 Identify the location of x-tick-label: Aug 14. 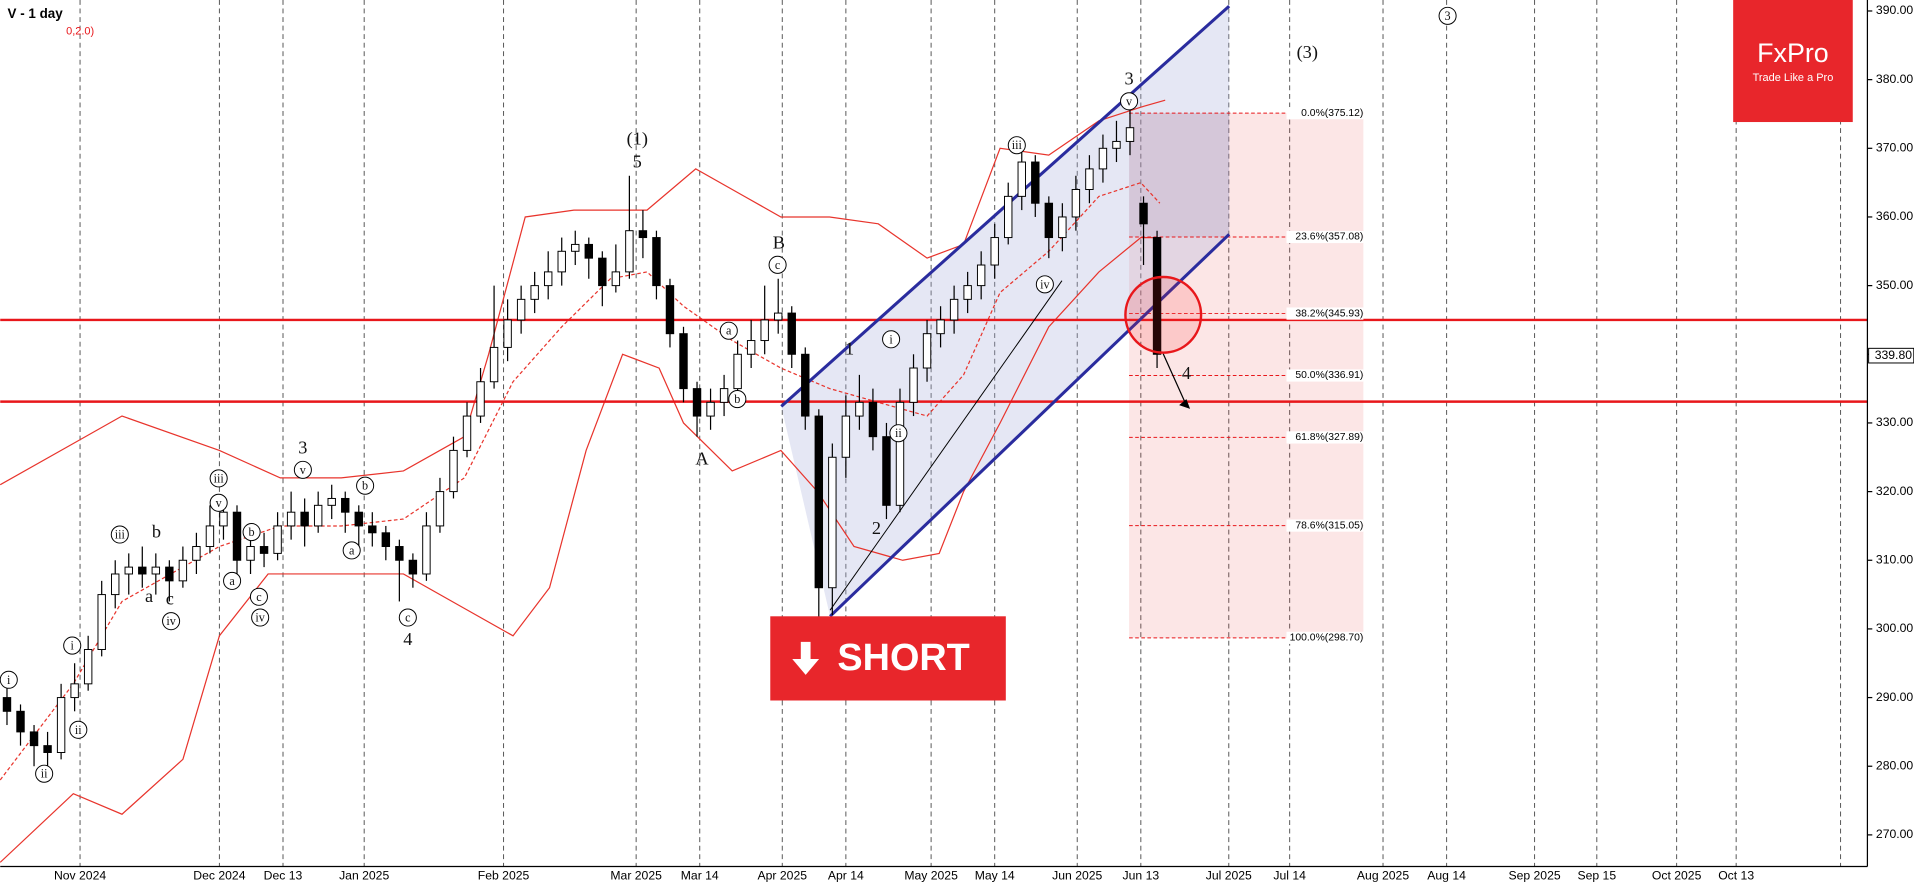
(1446, 875).